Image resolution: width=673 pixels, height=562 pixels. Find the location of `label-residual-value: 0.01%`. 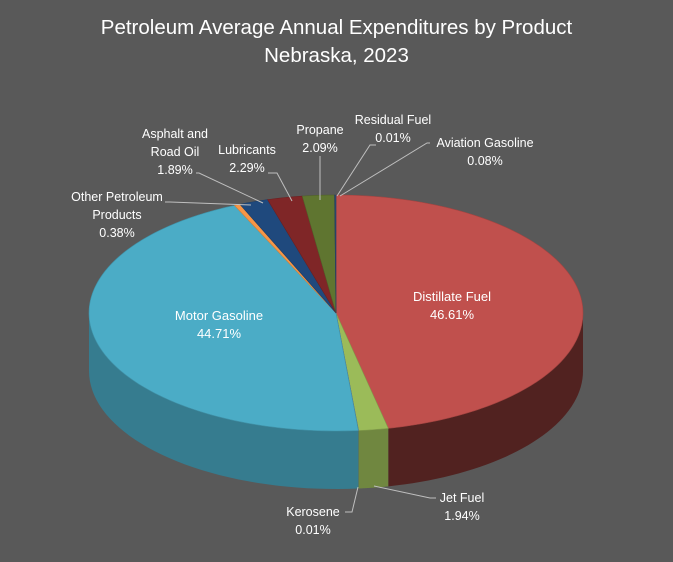

label-residual-value: 0.01% is located at coordinates (392, 138).